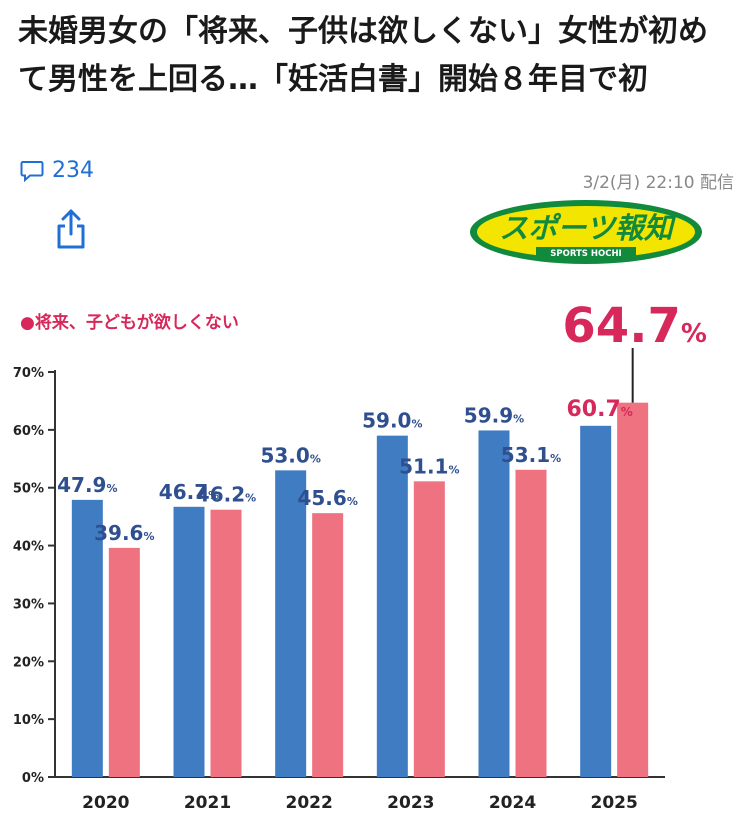 This screenshot has width=750, height=831. Describe the element at coordinates (28, 604) in the screenshot. I see `y-tick-label: 30%` at that location.